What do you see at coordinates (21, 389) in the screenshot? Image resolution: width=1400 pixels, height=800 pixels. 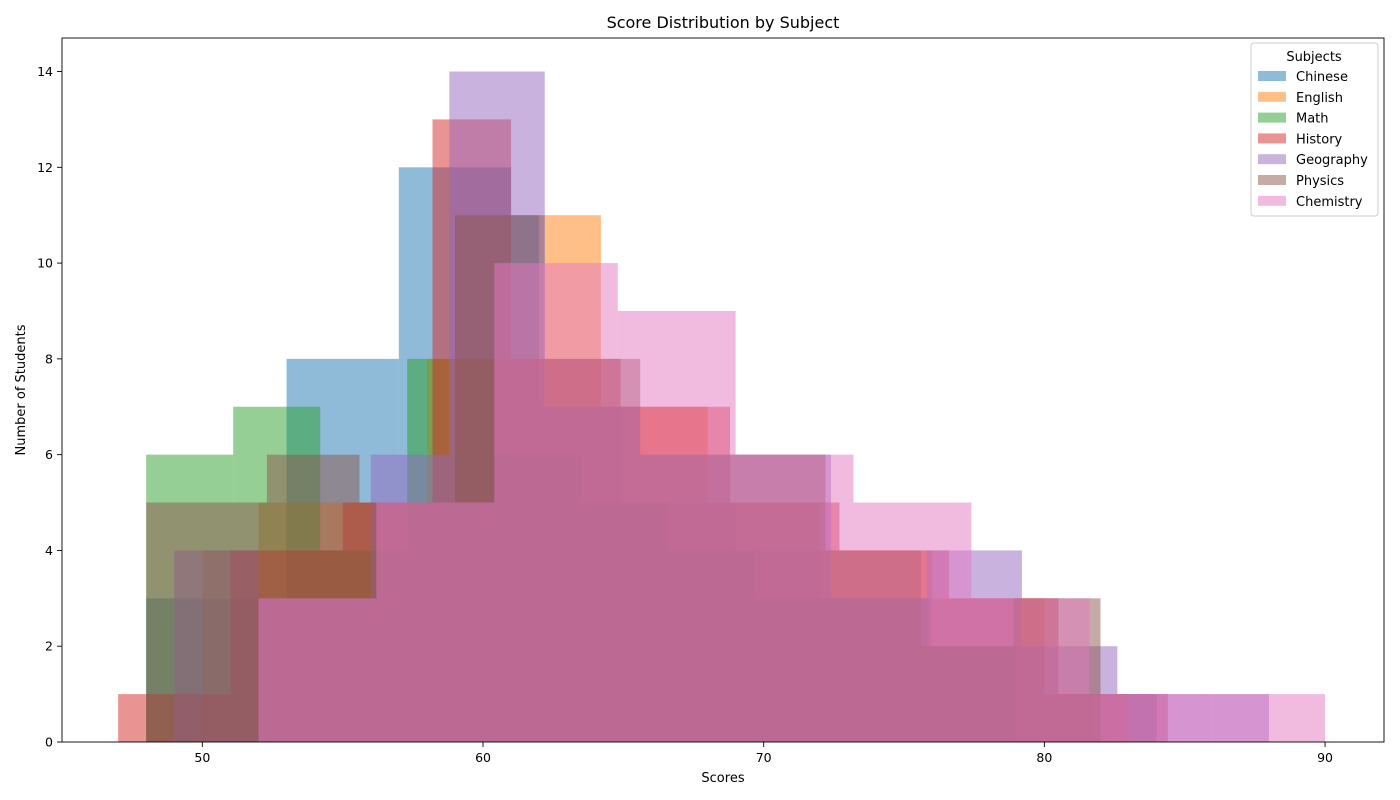 I see `y-axis-label: Number of Students` at bounding box center [21, 389].